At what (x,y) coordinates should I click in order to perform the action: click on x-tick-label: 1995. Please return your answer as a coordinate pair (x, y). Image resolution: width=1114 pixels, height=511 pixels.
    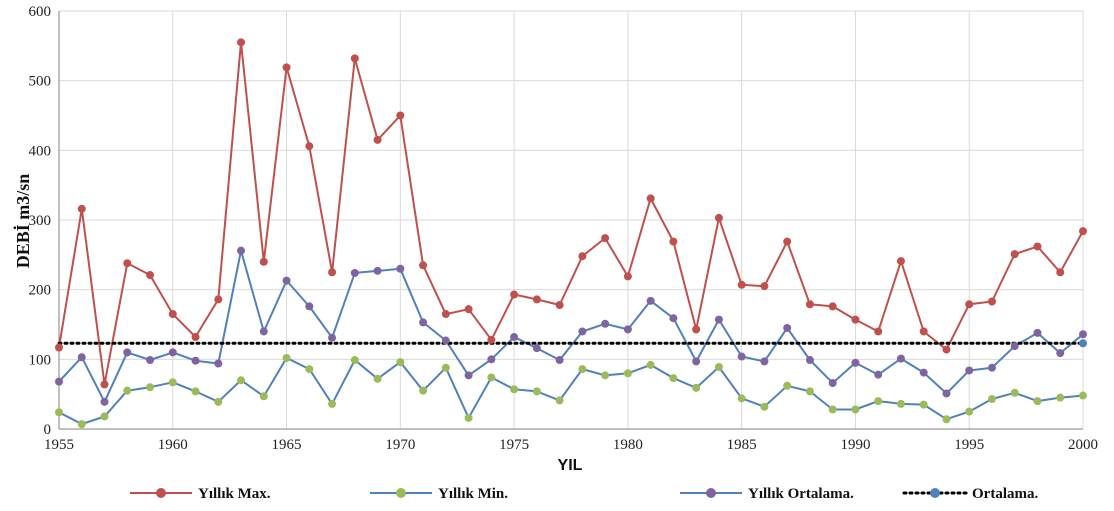
    Looking at the image, I should click on (969, 445).